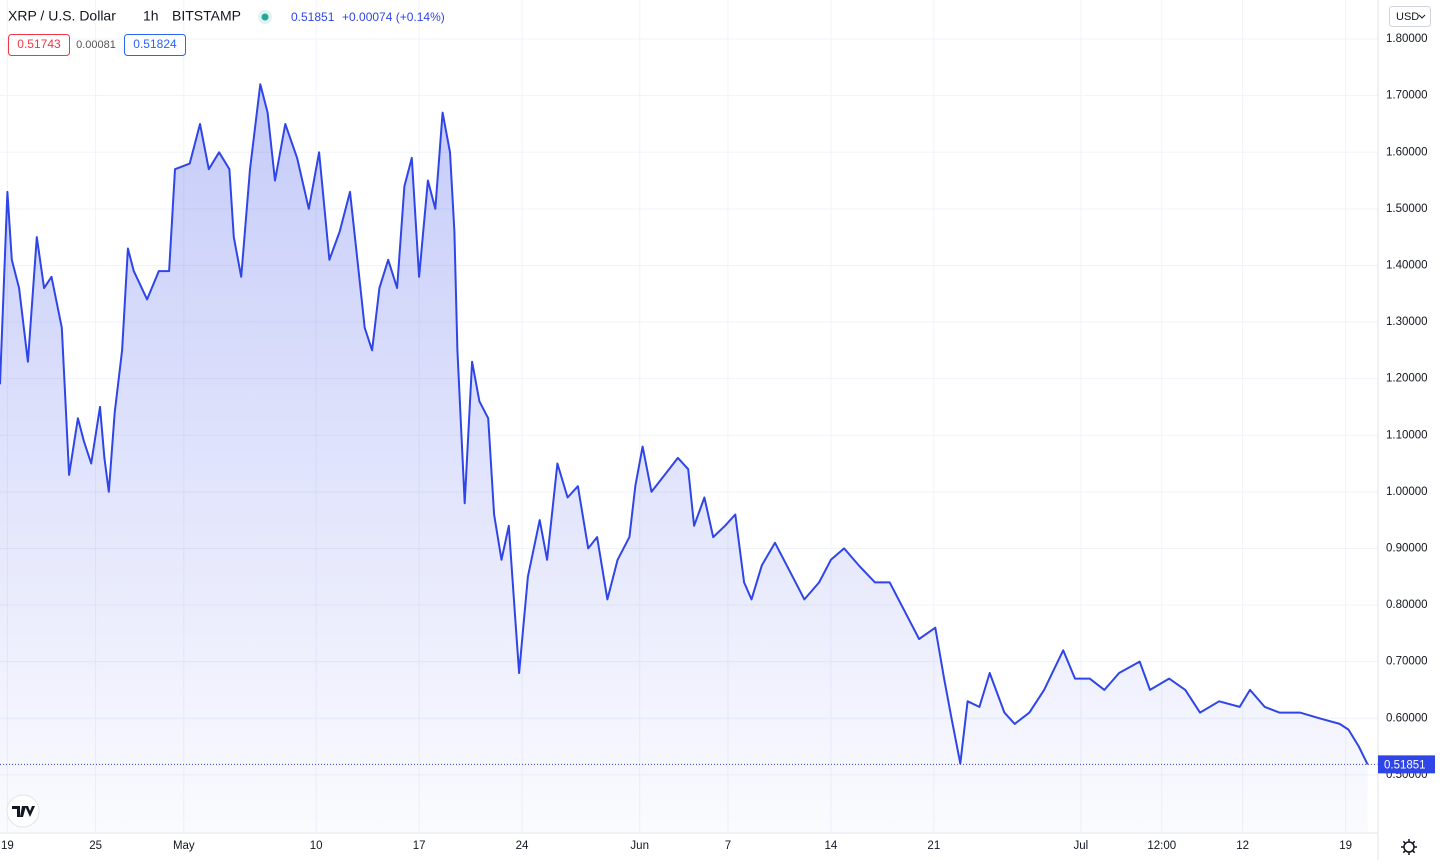  I want to click on ask: 0.51824, so click(155, 44).